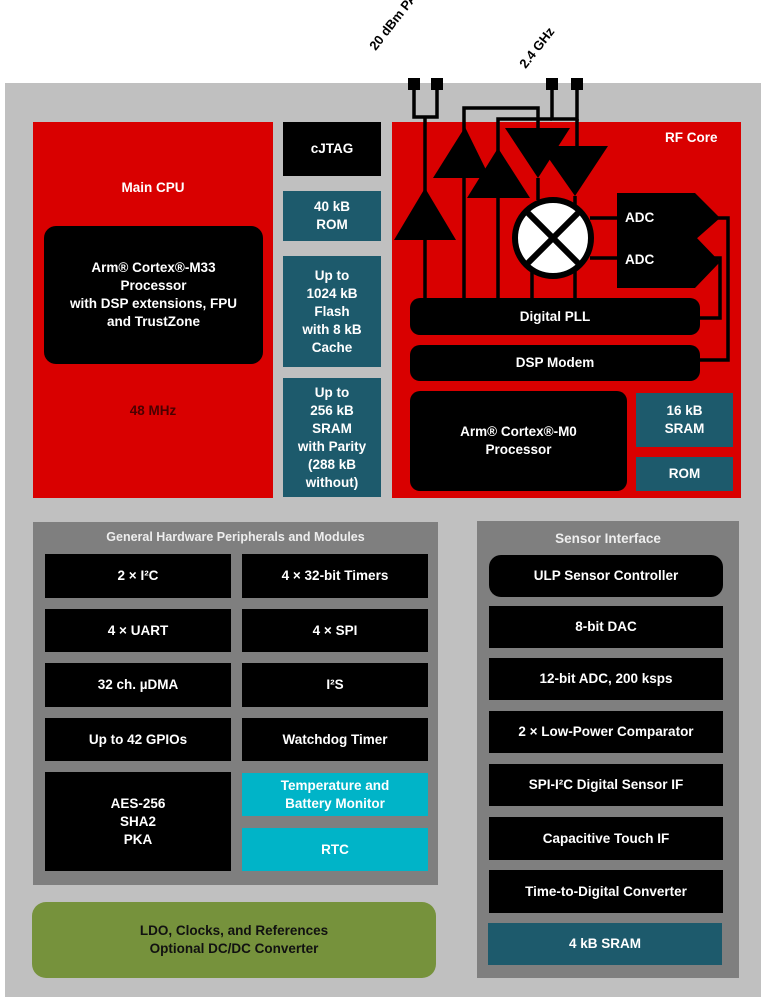 The height and width of the screenshot is (1000, 765). I want to click on sensor-interface-title: Sensor Interface, so click(608, 538).